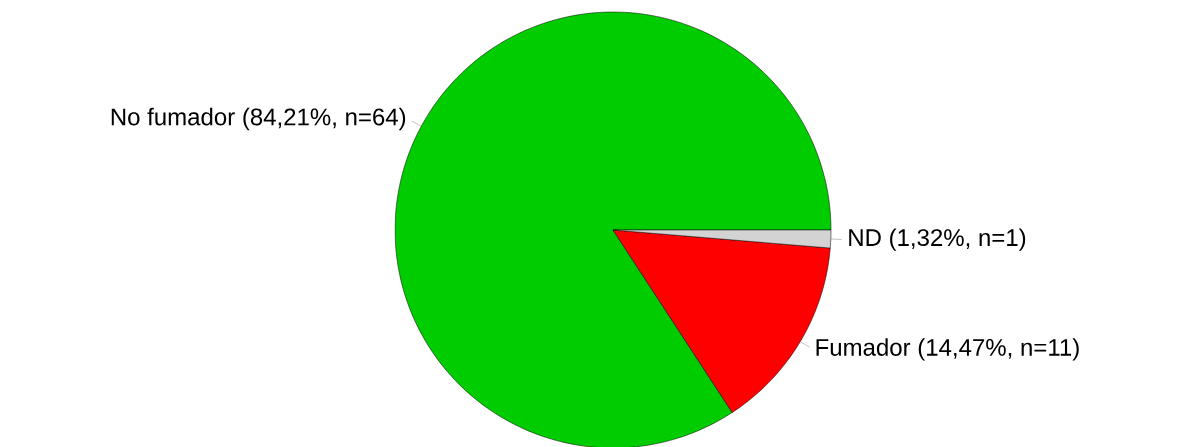 The image size is (1182, 447). Describe the element at coordinates (258, 119) in the screenshot. I see `slice-label: No fumador (84,21%, n=64)` at that location.